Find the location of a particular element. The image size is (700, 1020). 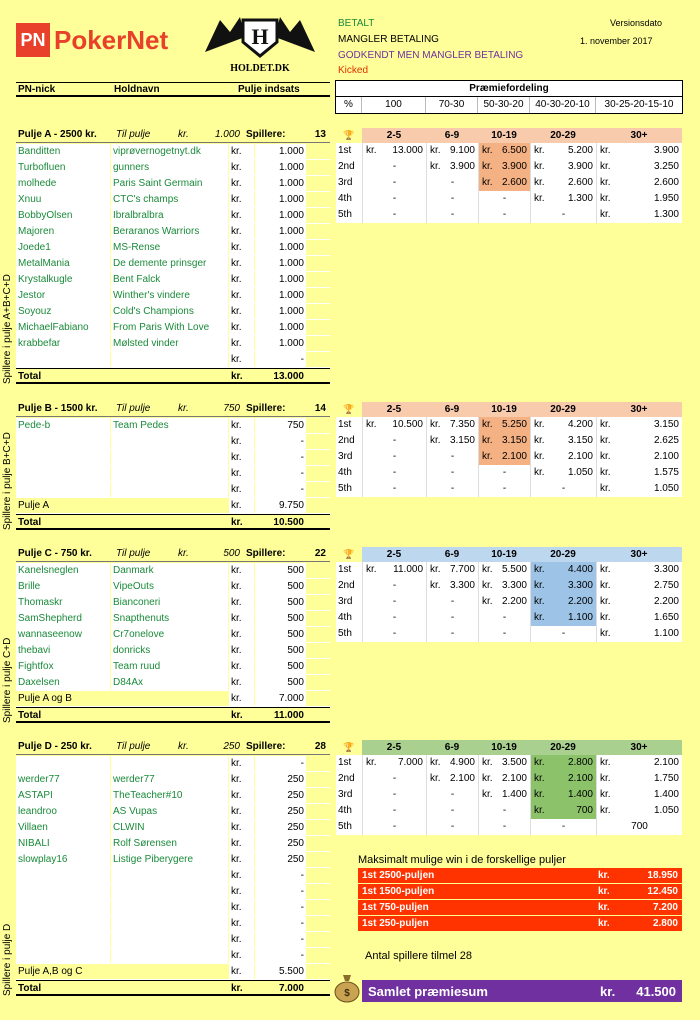

prize-cell: kr. 2.200 is located at coordinates (504, 602).